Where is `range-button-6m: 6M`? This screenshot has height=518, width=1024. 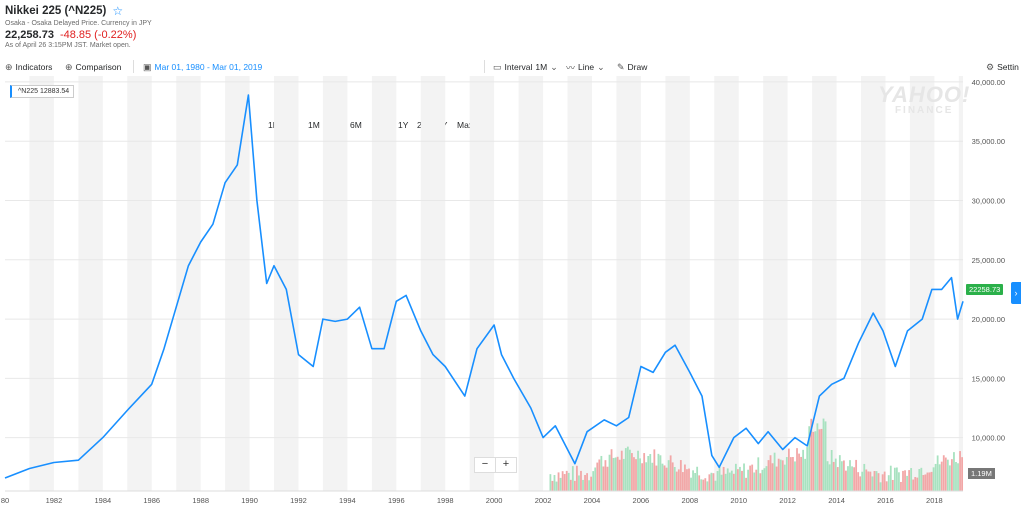
range-button-6m: 6M is located at coordinates (356, 125).